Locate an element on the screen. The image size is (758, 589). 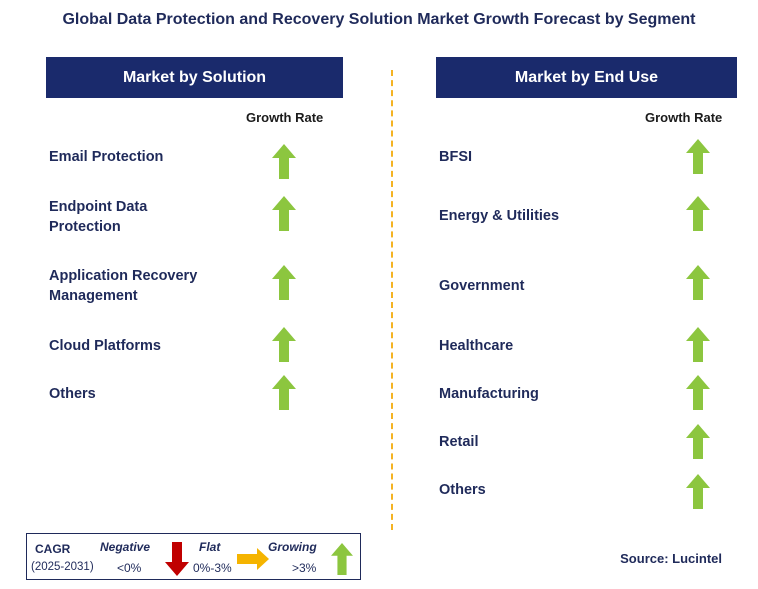
solution-header: Market by Solution is located at coordinates (194, 77).